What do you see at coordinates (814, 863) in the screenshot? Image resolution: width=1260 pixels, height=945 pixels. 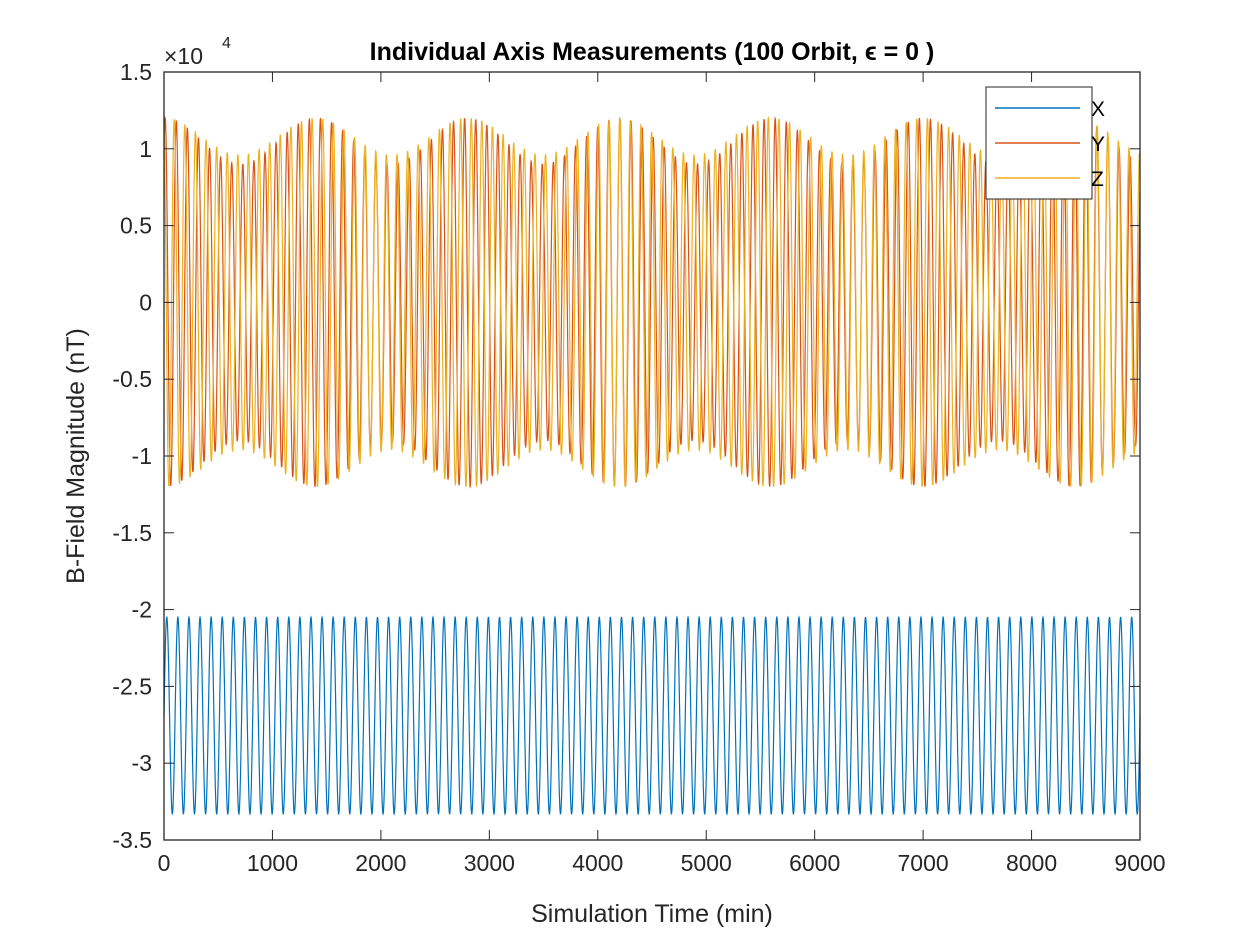 I see `x-tick-label: 6000` at bounding box center [814, 863].